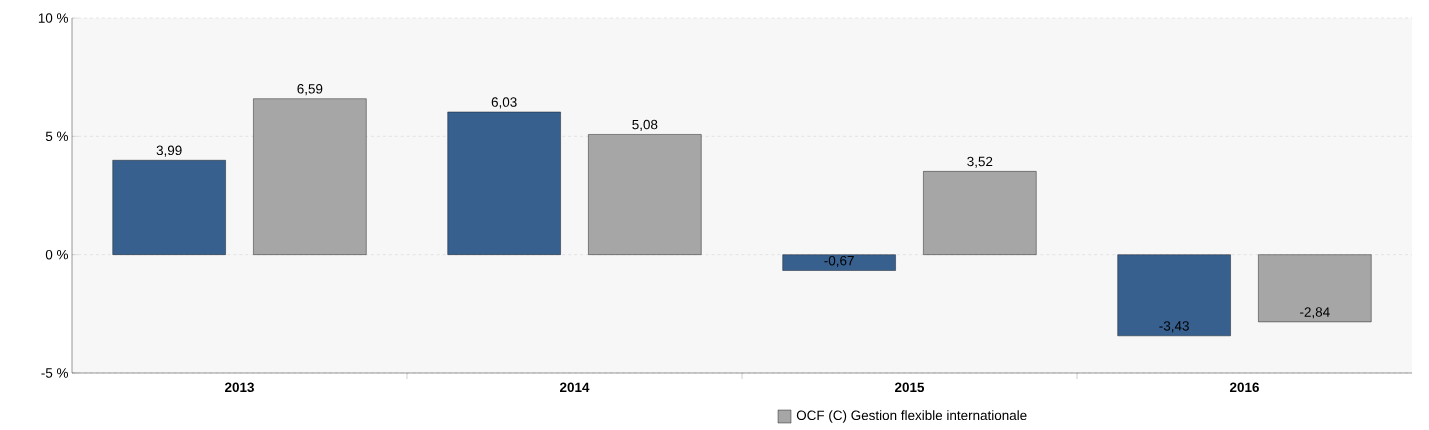  I want to click on x-tick-label: 2015, so click(909, 387).